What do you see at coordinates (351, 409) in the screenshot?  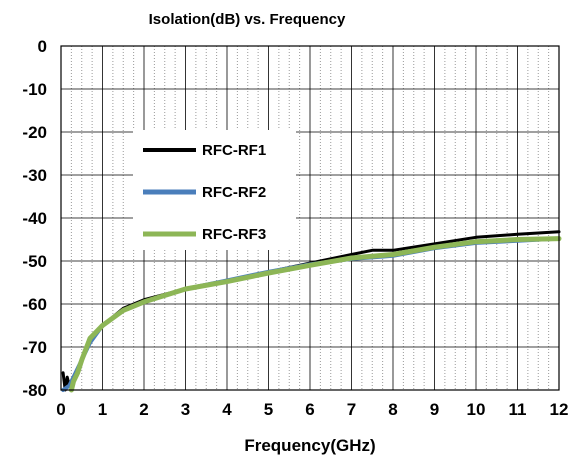 I see `x-tick-label: 7` at bounding box center [351, 409].